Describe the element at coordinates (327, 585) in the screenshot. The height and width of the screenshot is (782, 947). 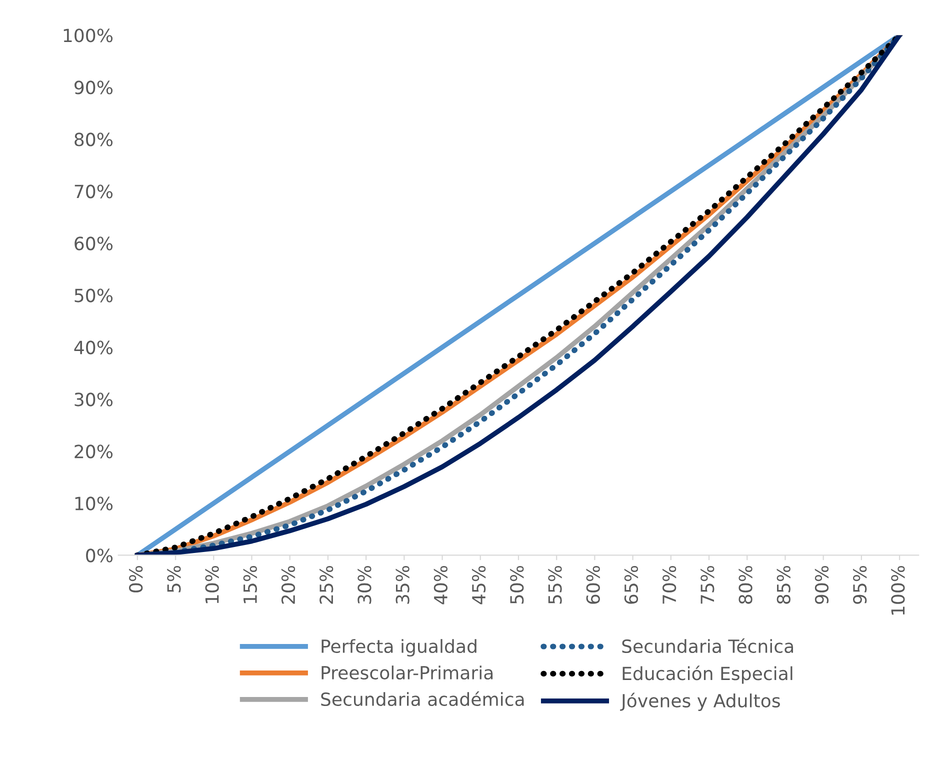
I see `x-tick-label: 25%` at that location.